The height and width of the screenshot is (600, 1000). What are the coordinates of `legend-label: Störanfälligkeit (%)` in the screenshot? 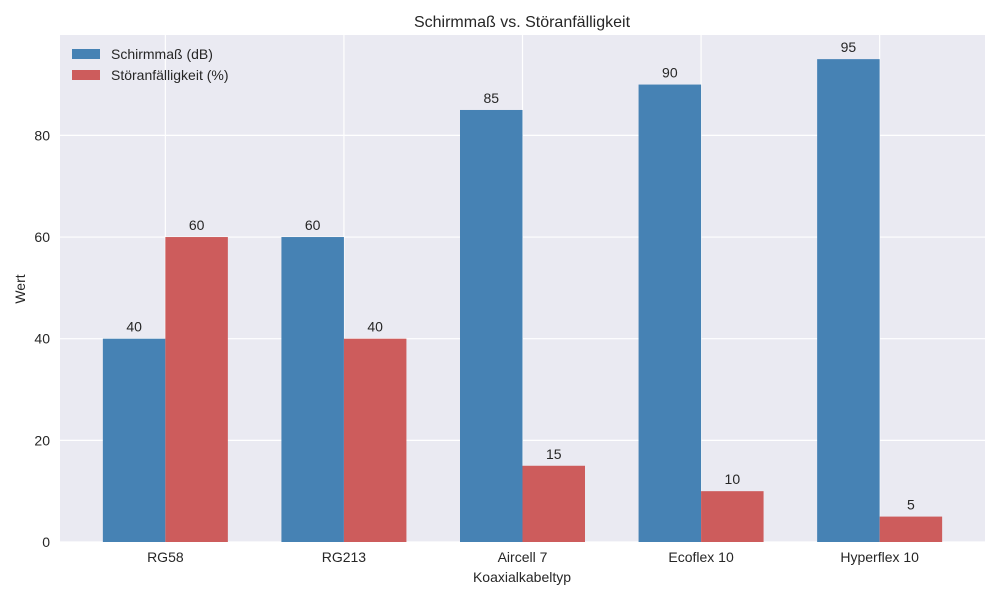 It's located at (170, 75).